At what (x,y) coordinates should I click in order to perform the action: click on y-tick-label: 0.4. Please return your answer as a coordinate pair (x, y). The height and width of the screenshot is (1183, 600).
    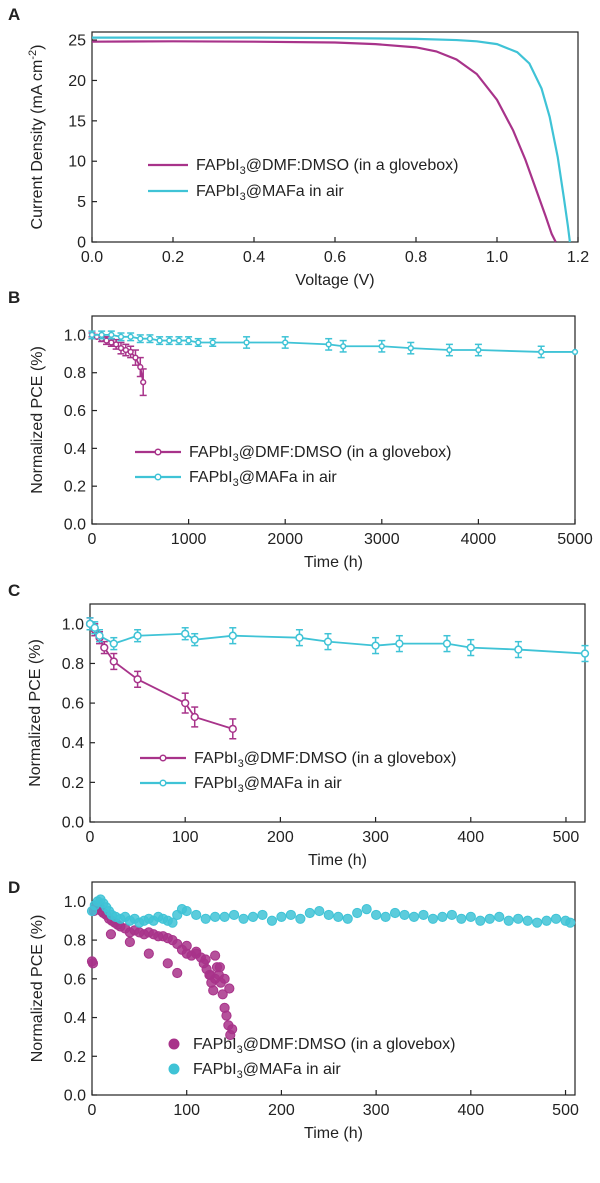
    Looking at the image, I should click on (75, 1018).